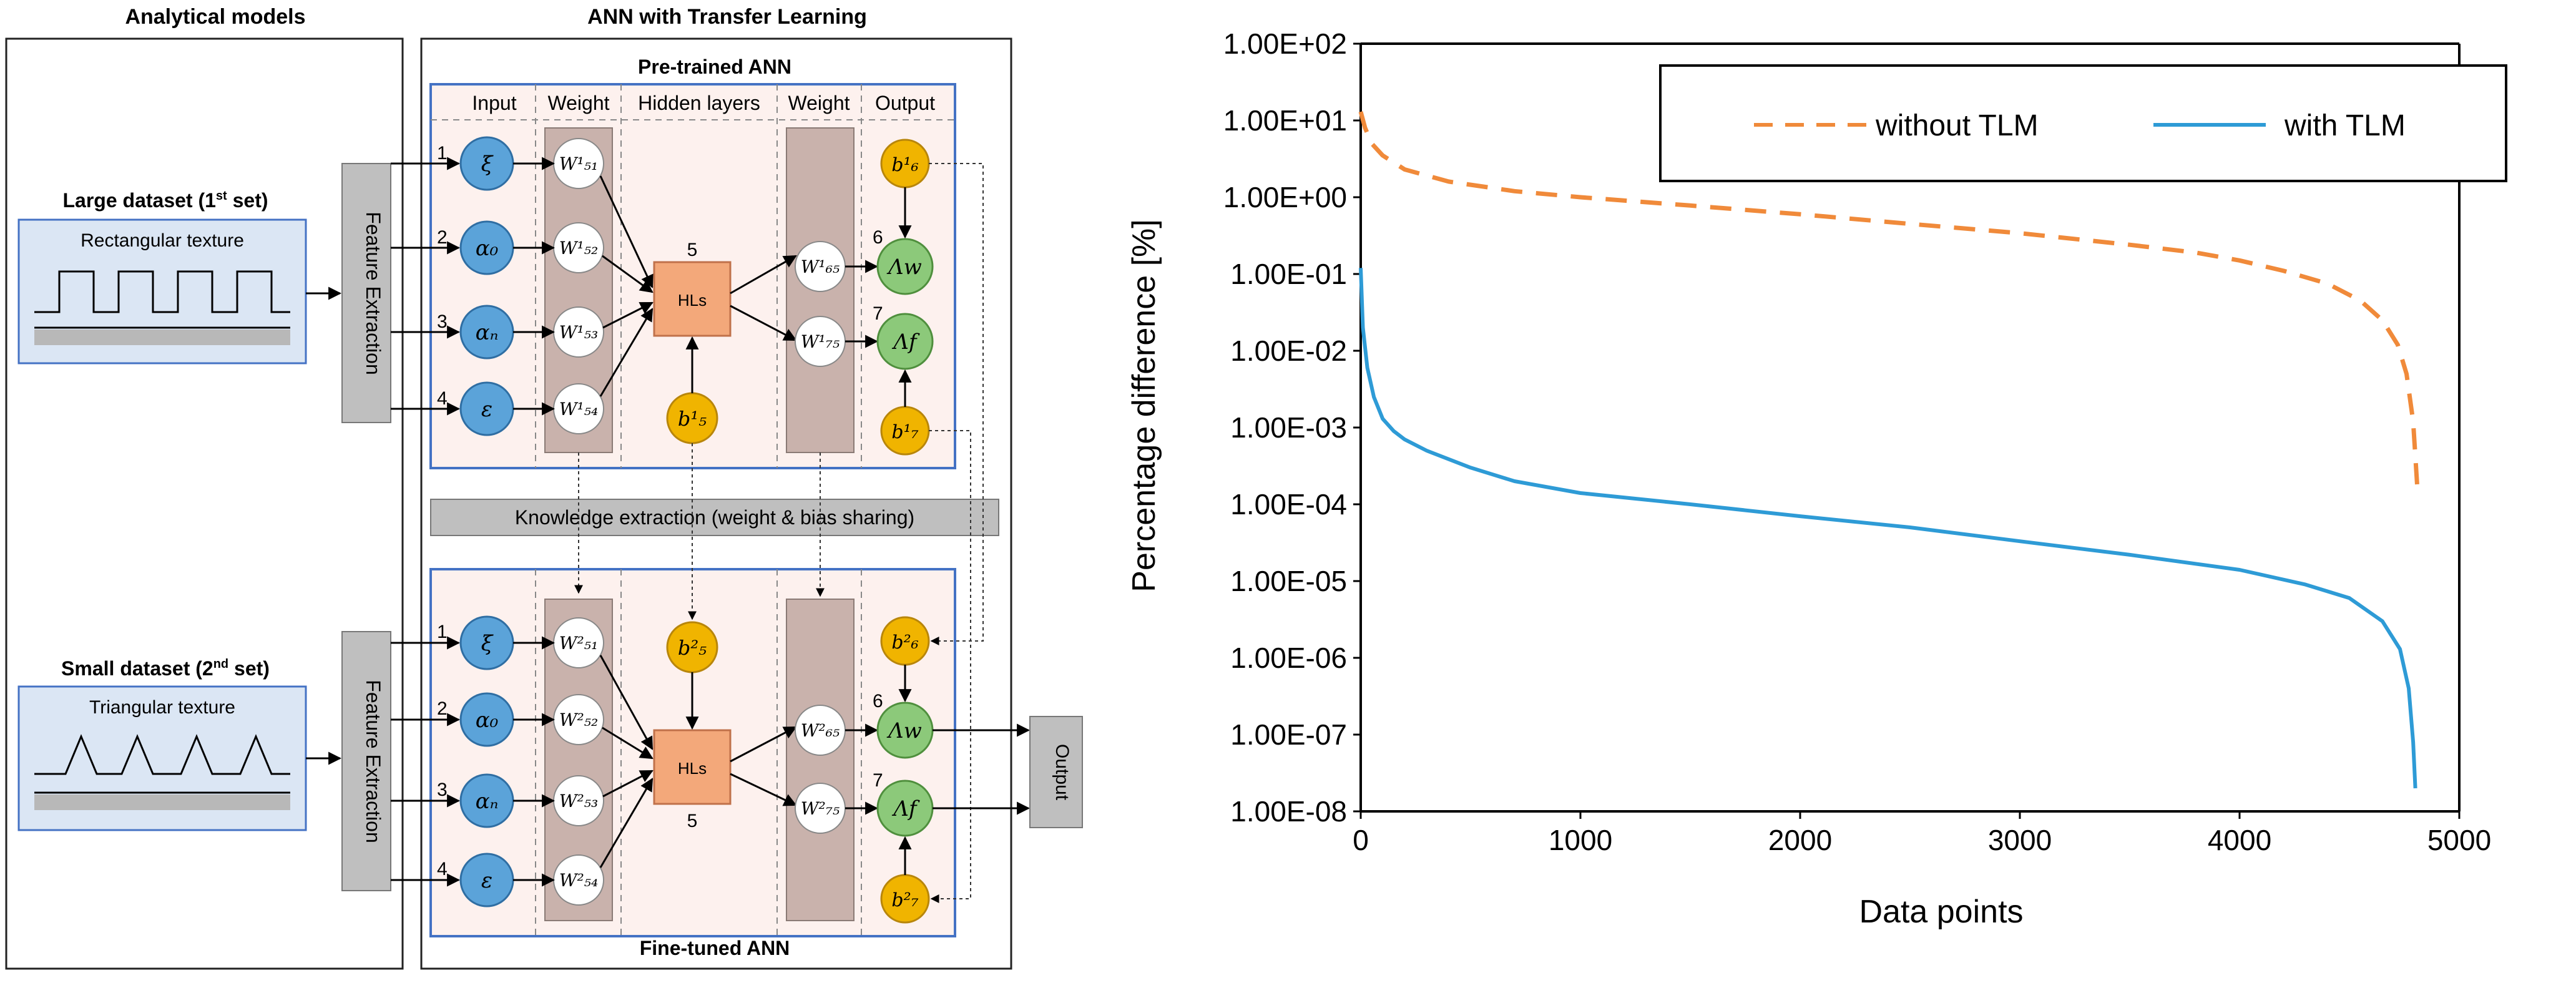 The height and width of the screenshot is (983, 2576). I want to click on bias-label: b²₇, so click(904, 900).